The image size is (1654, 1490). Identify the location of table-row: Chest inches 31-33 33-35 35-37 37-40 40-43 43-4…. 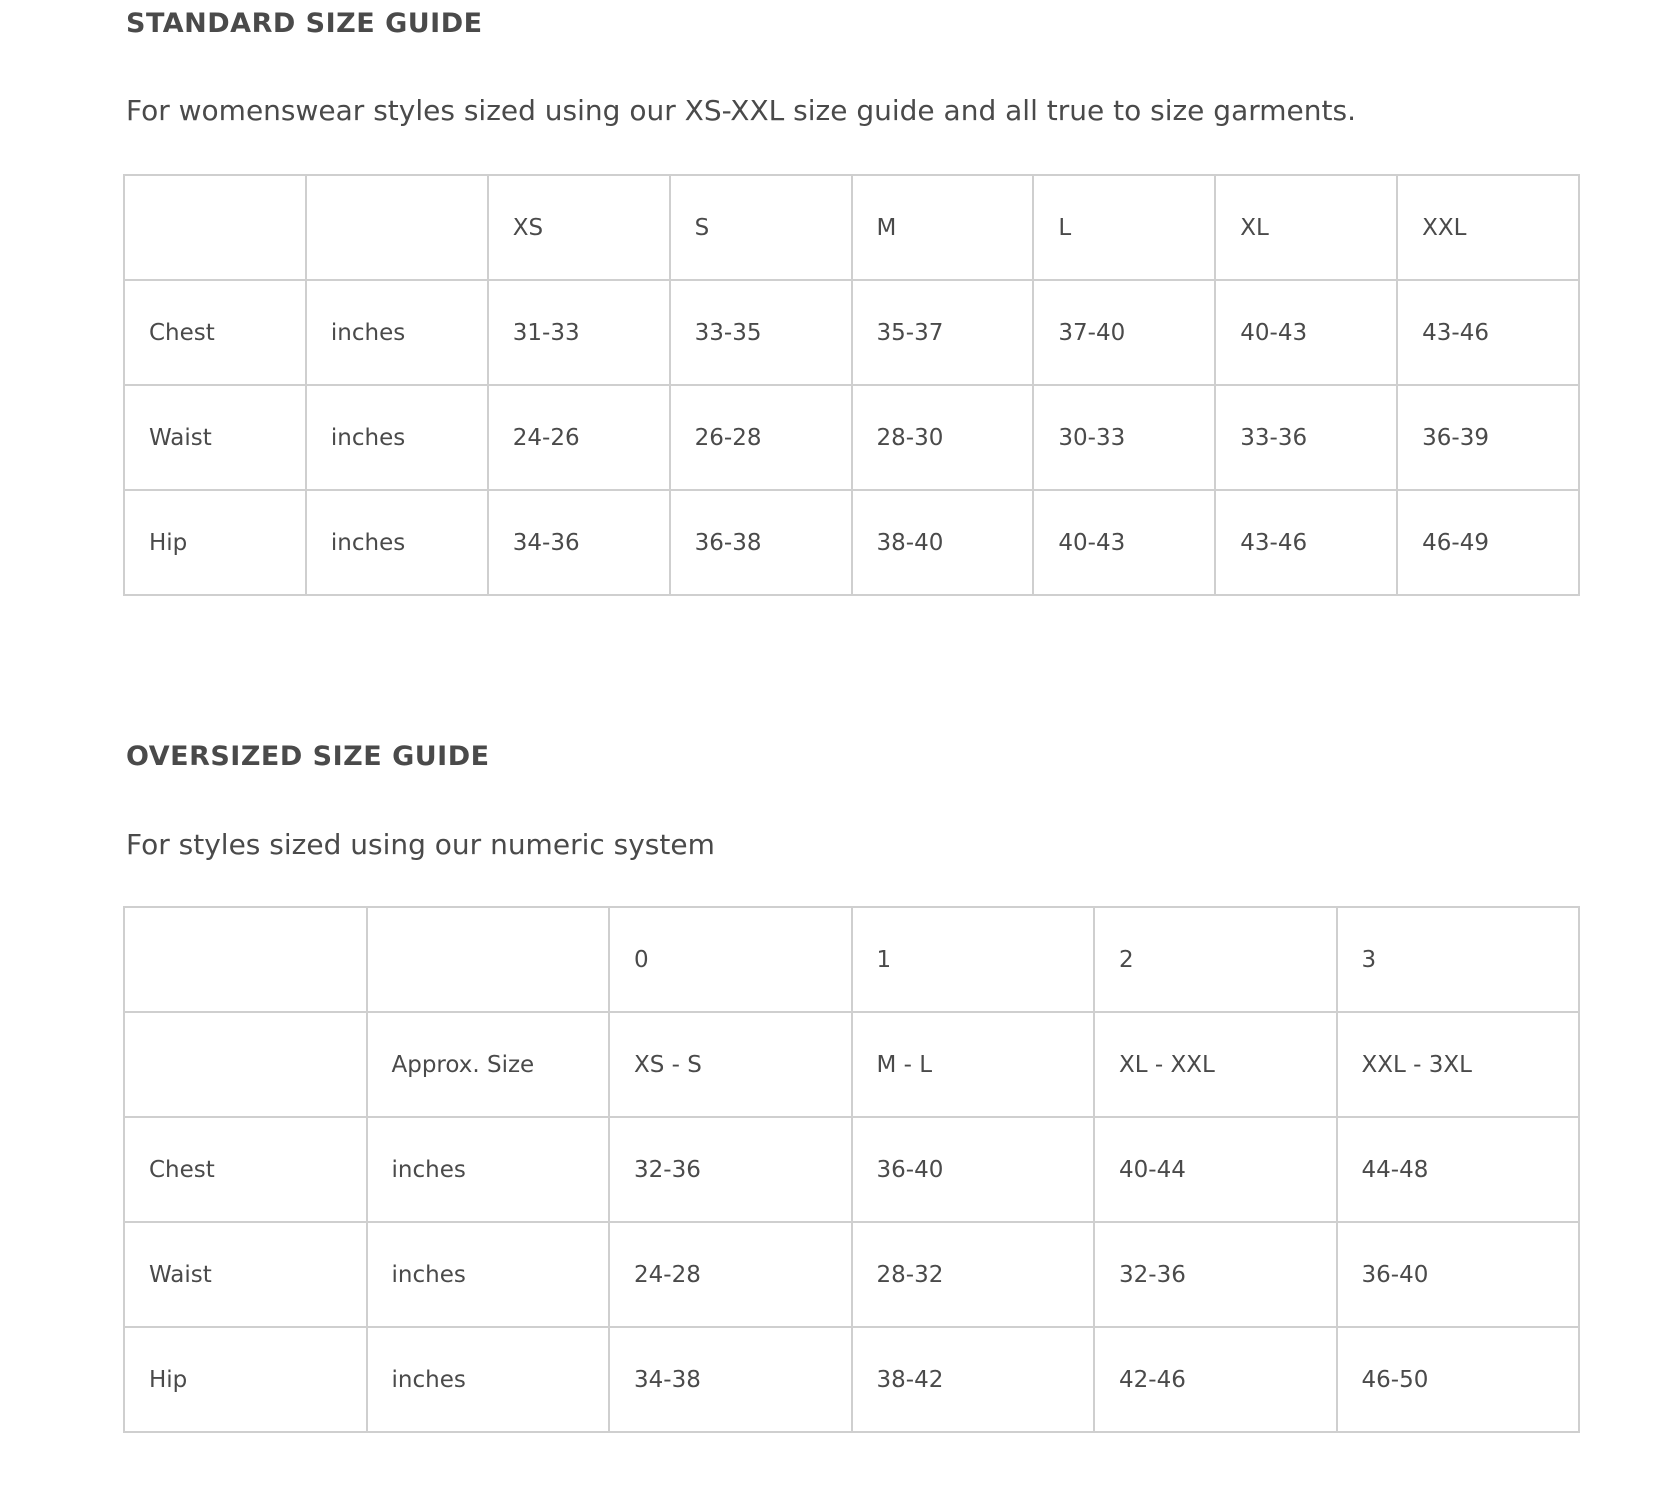
(851, 332).